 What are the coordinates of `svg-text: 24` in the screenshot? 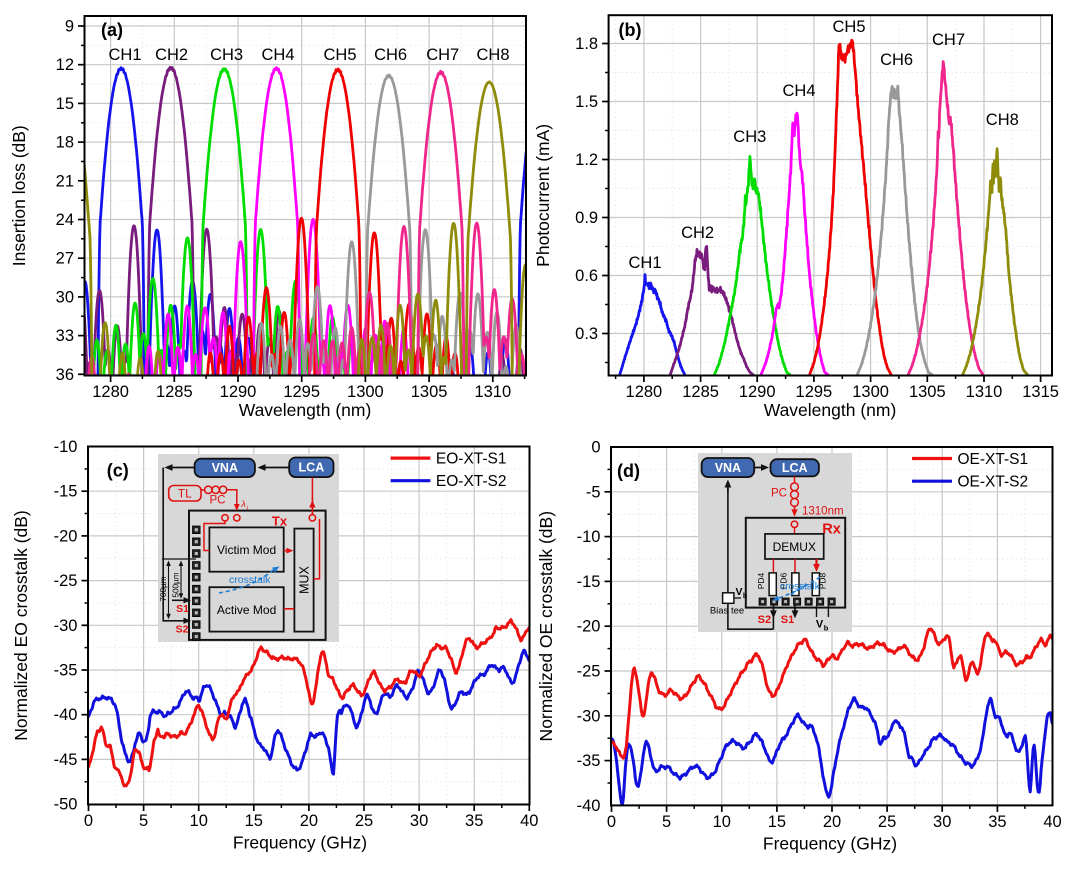 It's located at (65, 220).